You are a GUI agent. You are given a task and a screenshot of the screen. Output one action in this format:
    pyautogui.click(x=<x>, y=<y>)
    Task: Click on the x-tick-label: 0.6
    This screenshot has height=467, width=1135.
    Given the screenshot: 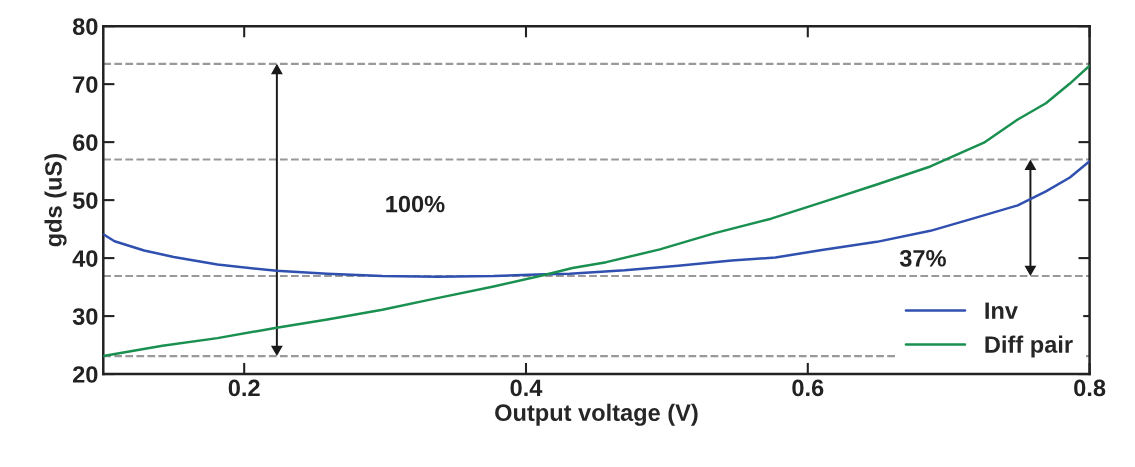 What is the action you would take?
    pyautogui.click(x=808, y=388)
    